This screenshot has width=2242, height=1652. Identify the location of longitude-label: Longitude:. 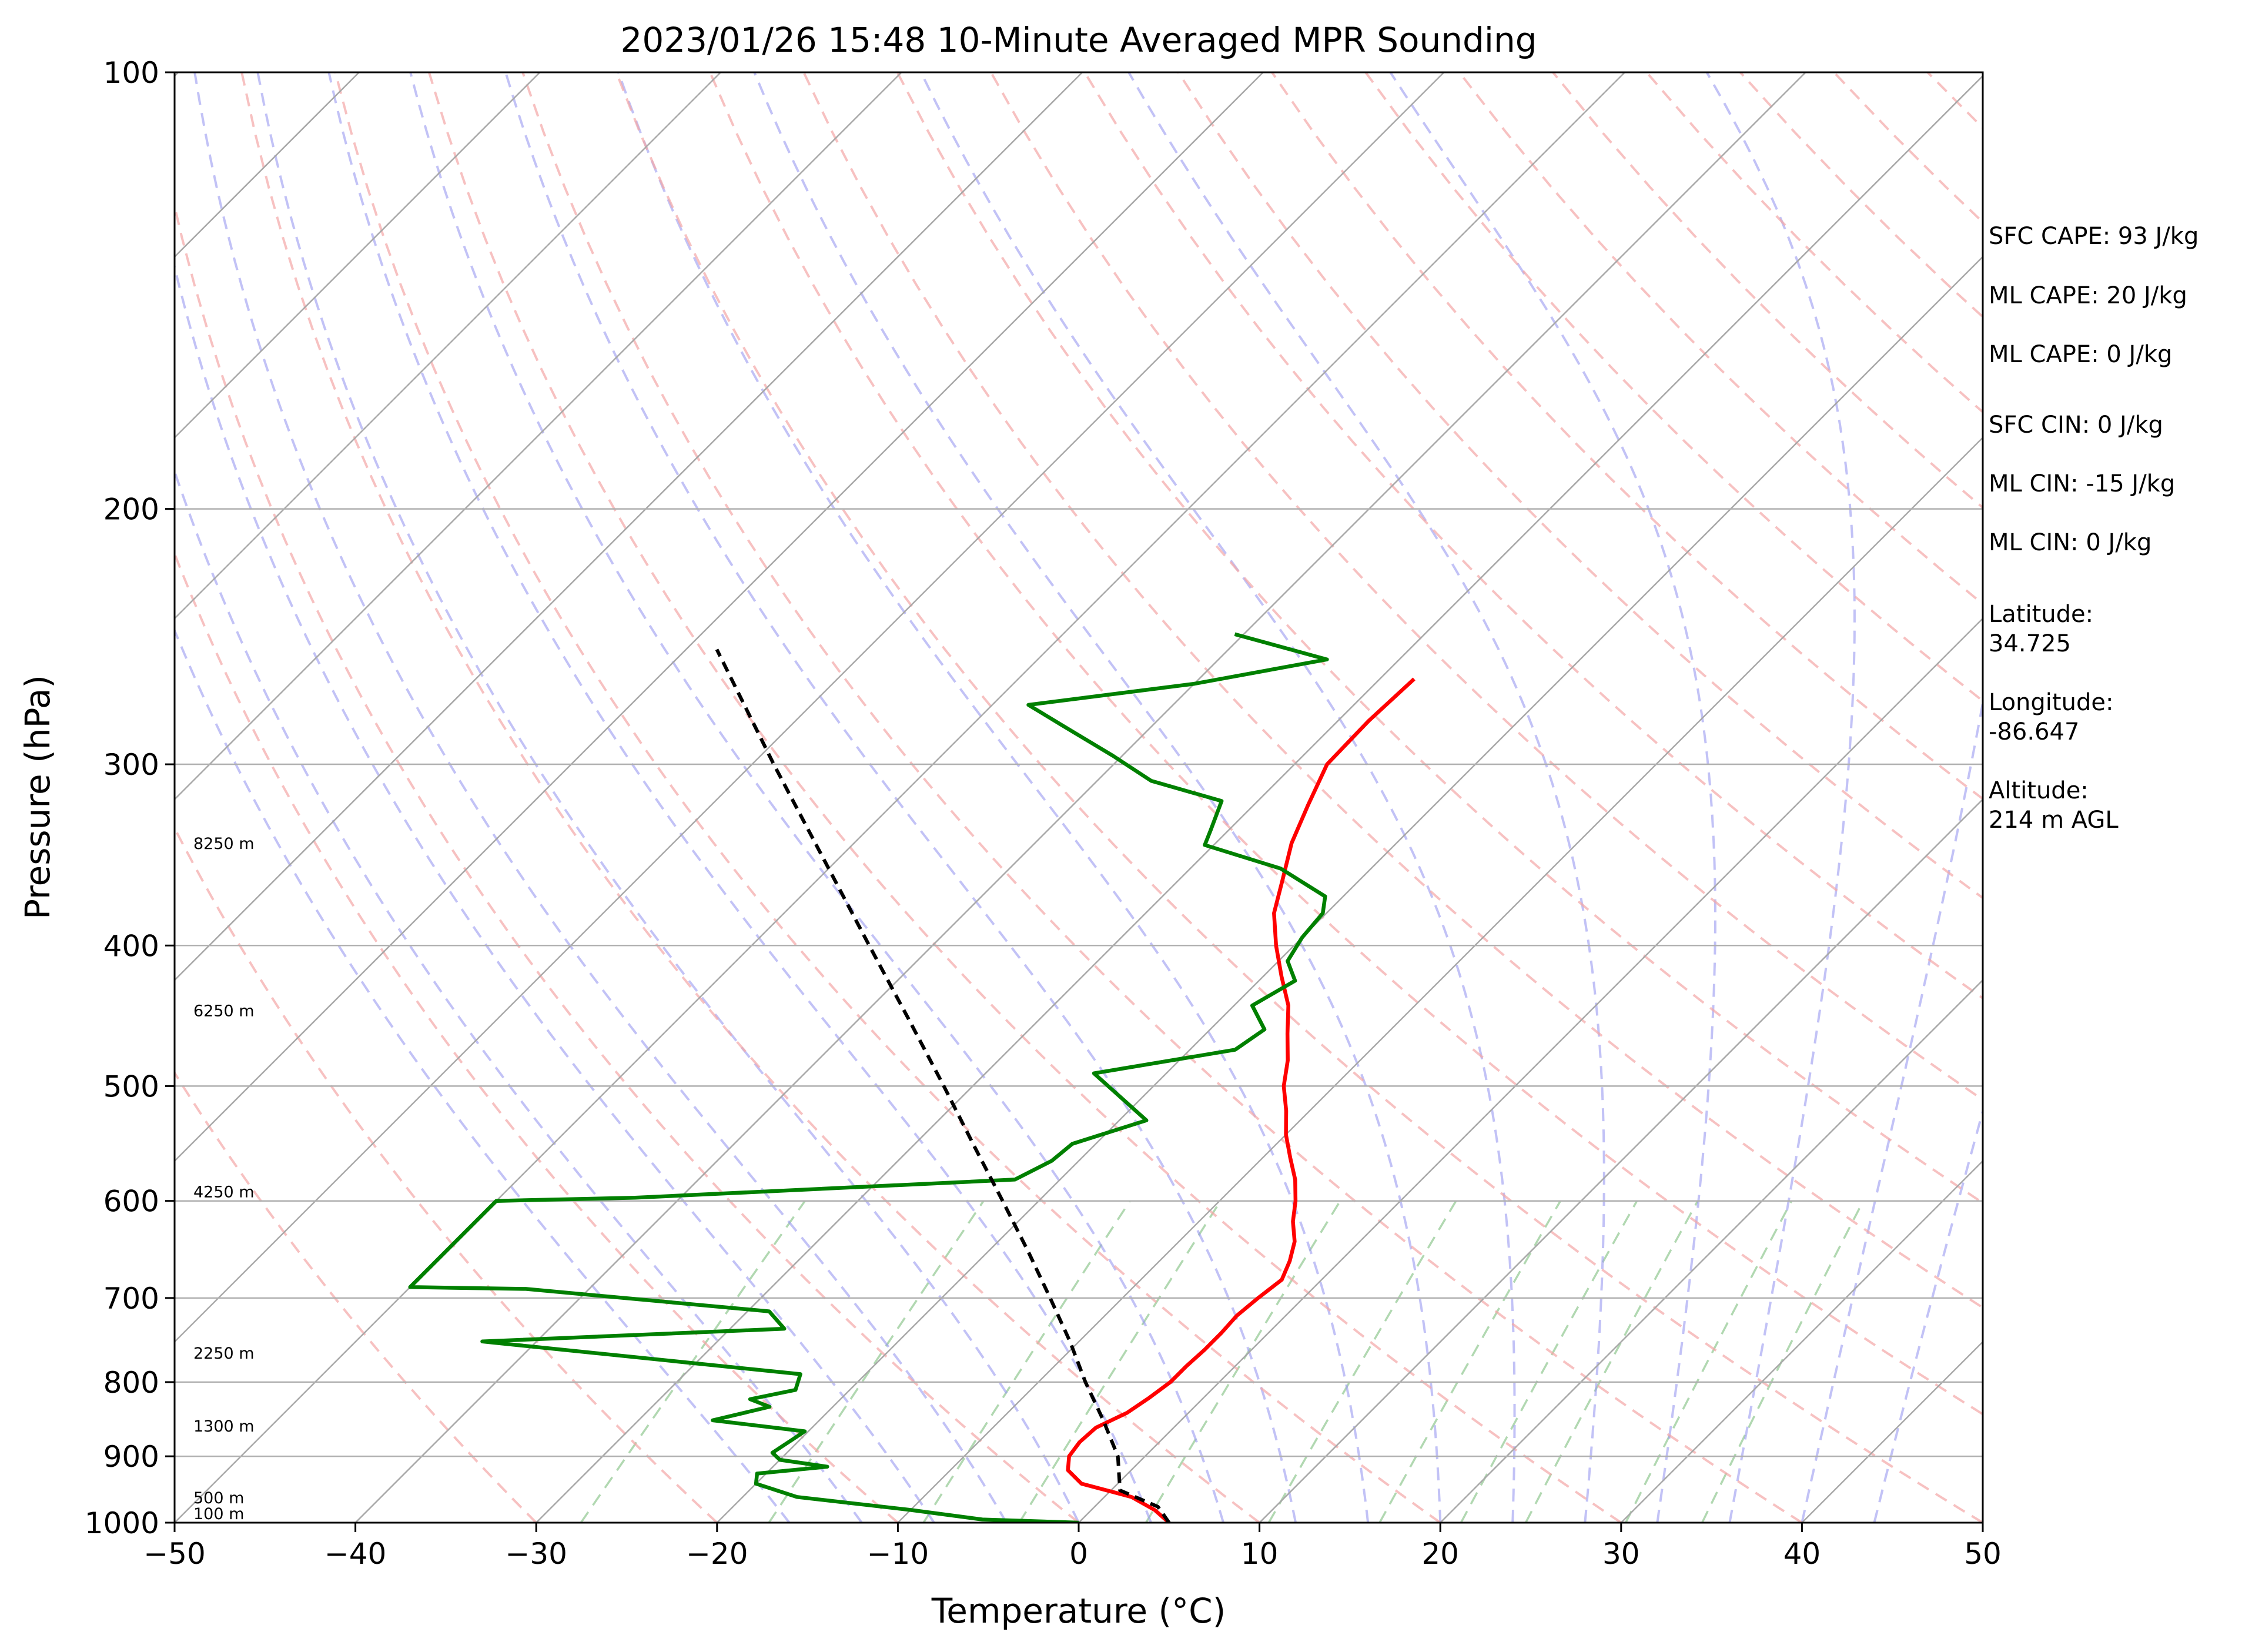
(2051, 703).